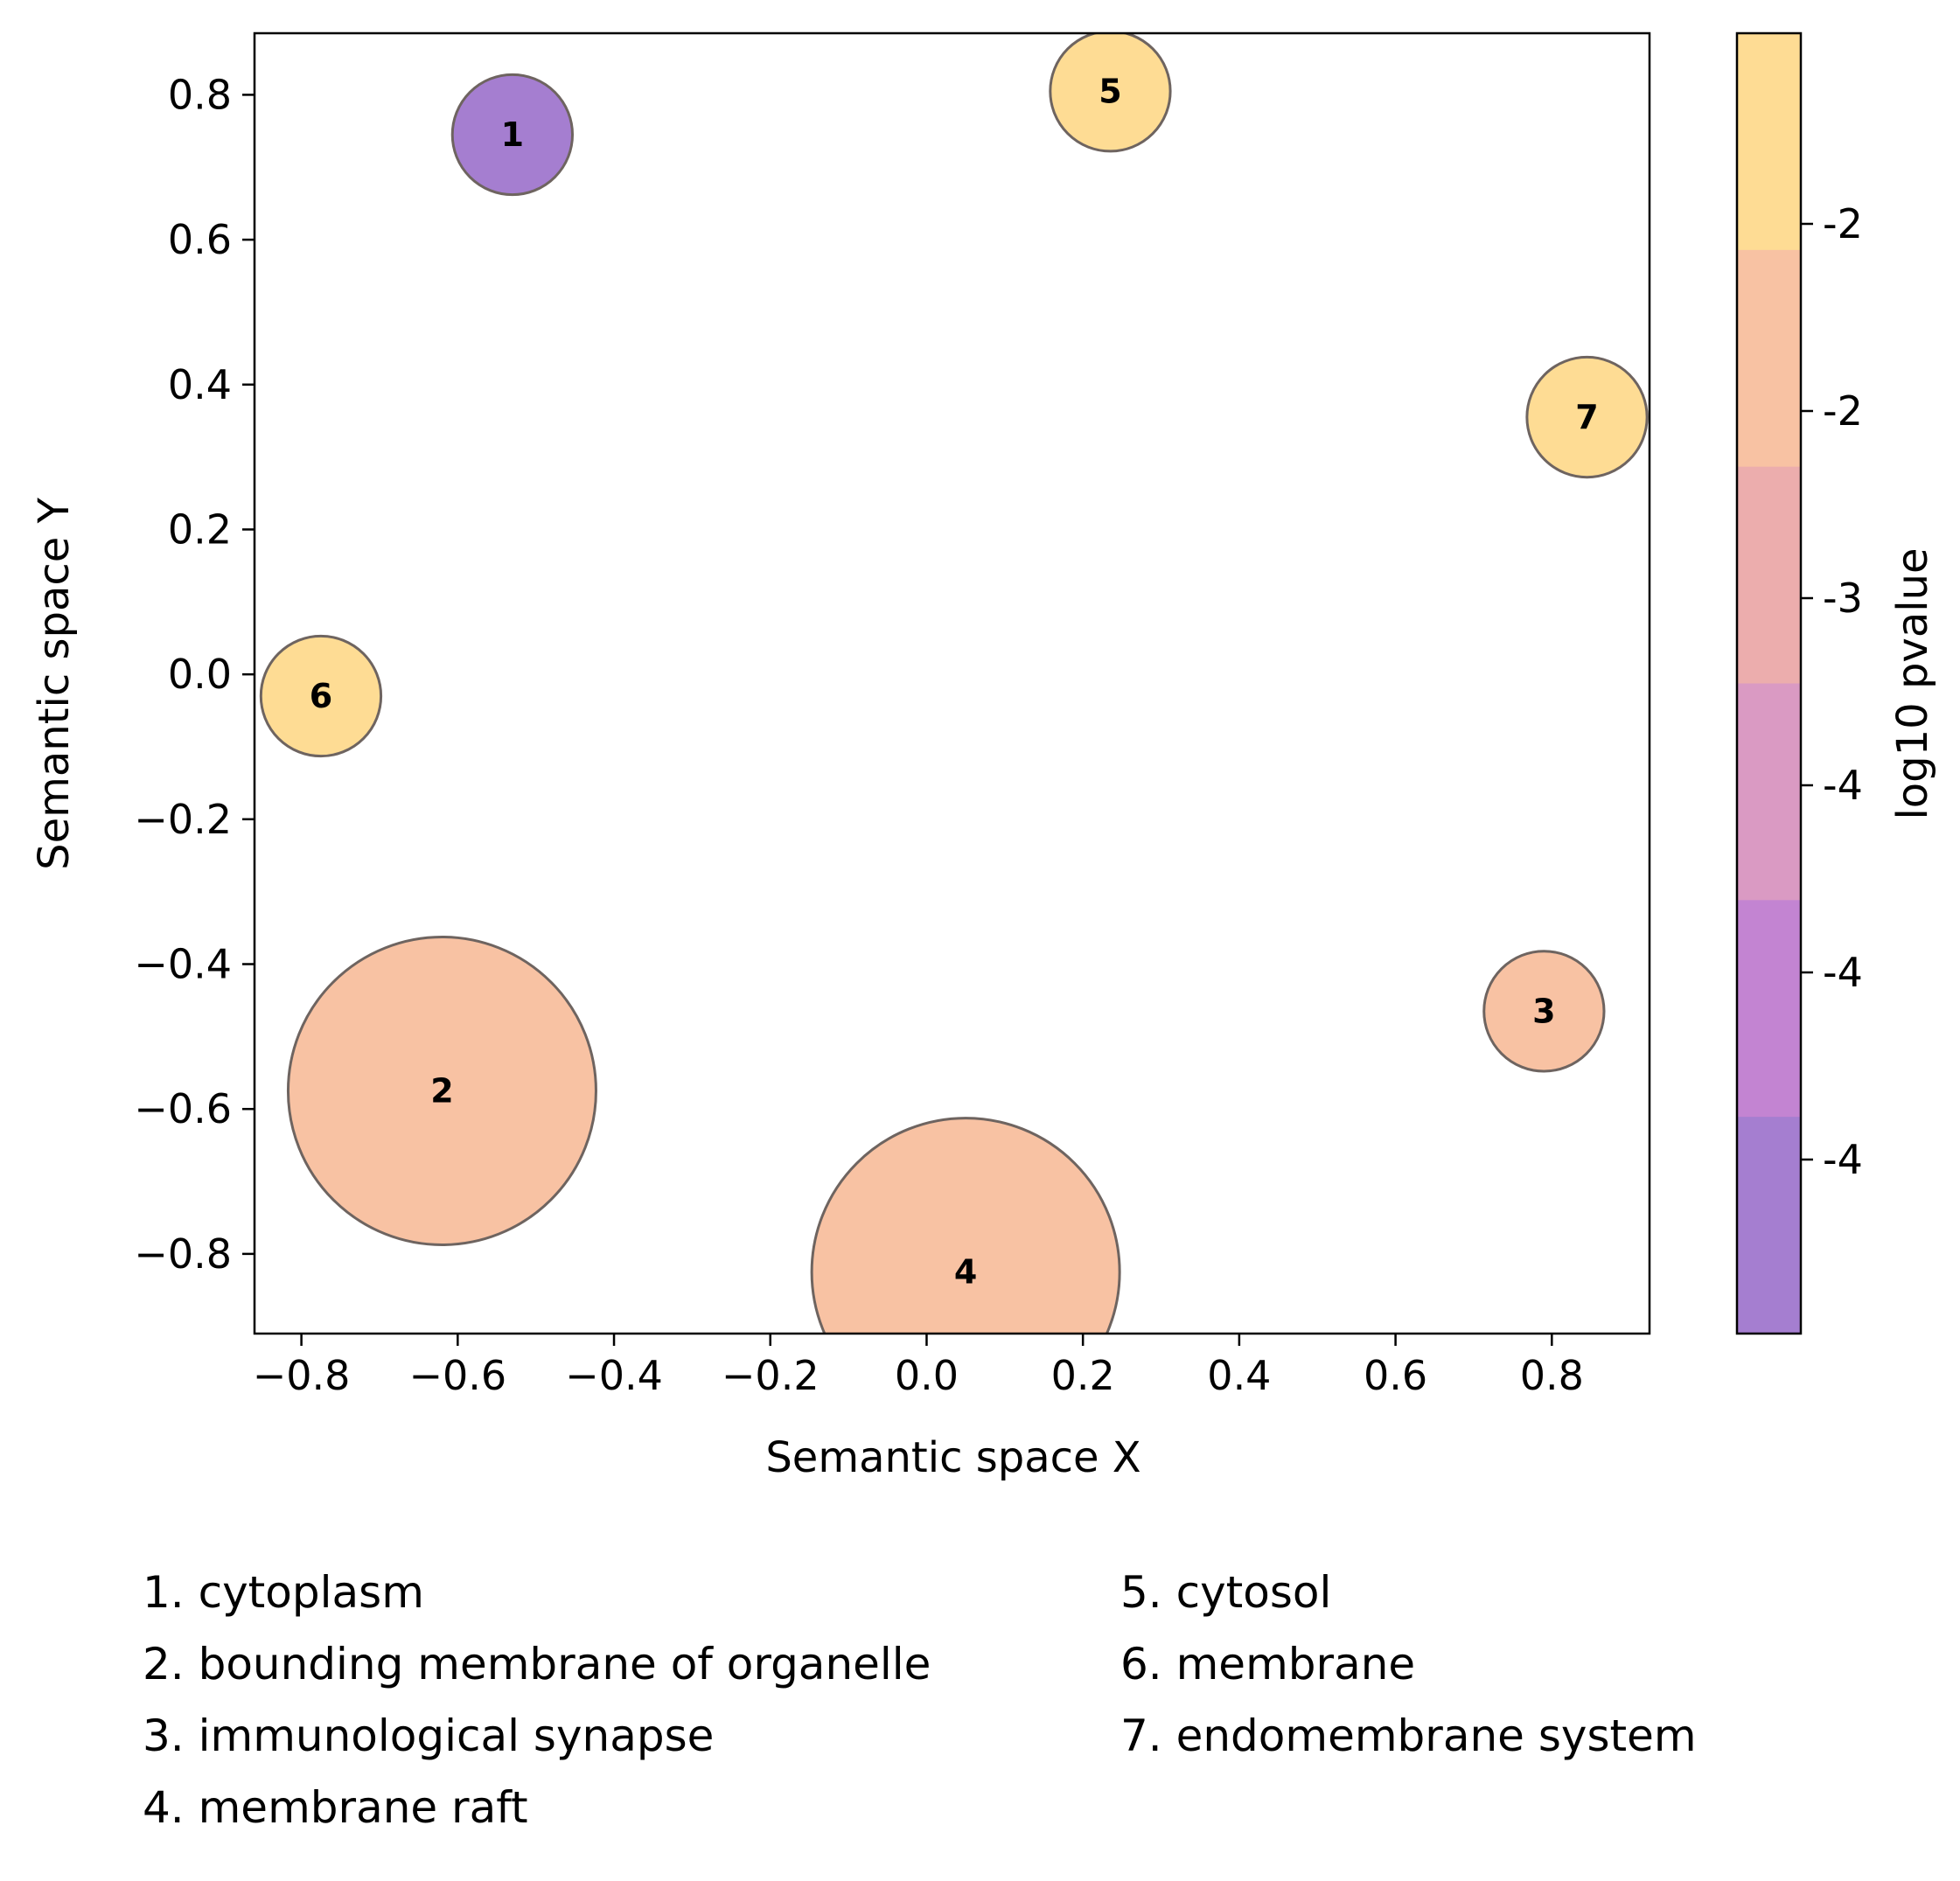 This screenshot has height=1881, width=1960. Describe the element at coordinates (614, 1376) in the screenshot. I see `x-tick-label: −0.4` at that location.